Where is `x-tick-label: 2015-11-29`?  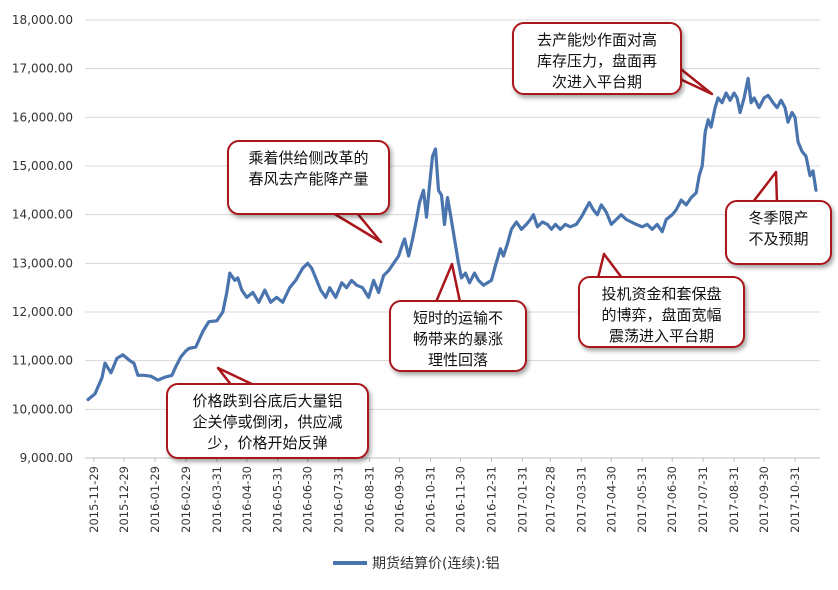 x-tick-label: 2015-11-29 is located at coordinates (94, 499).